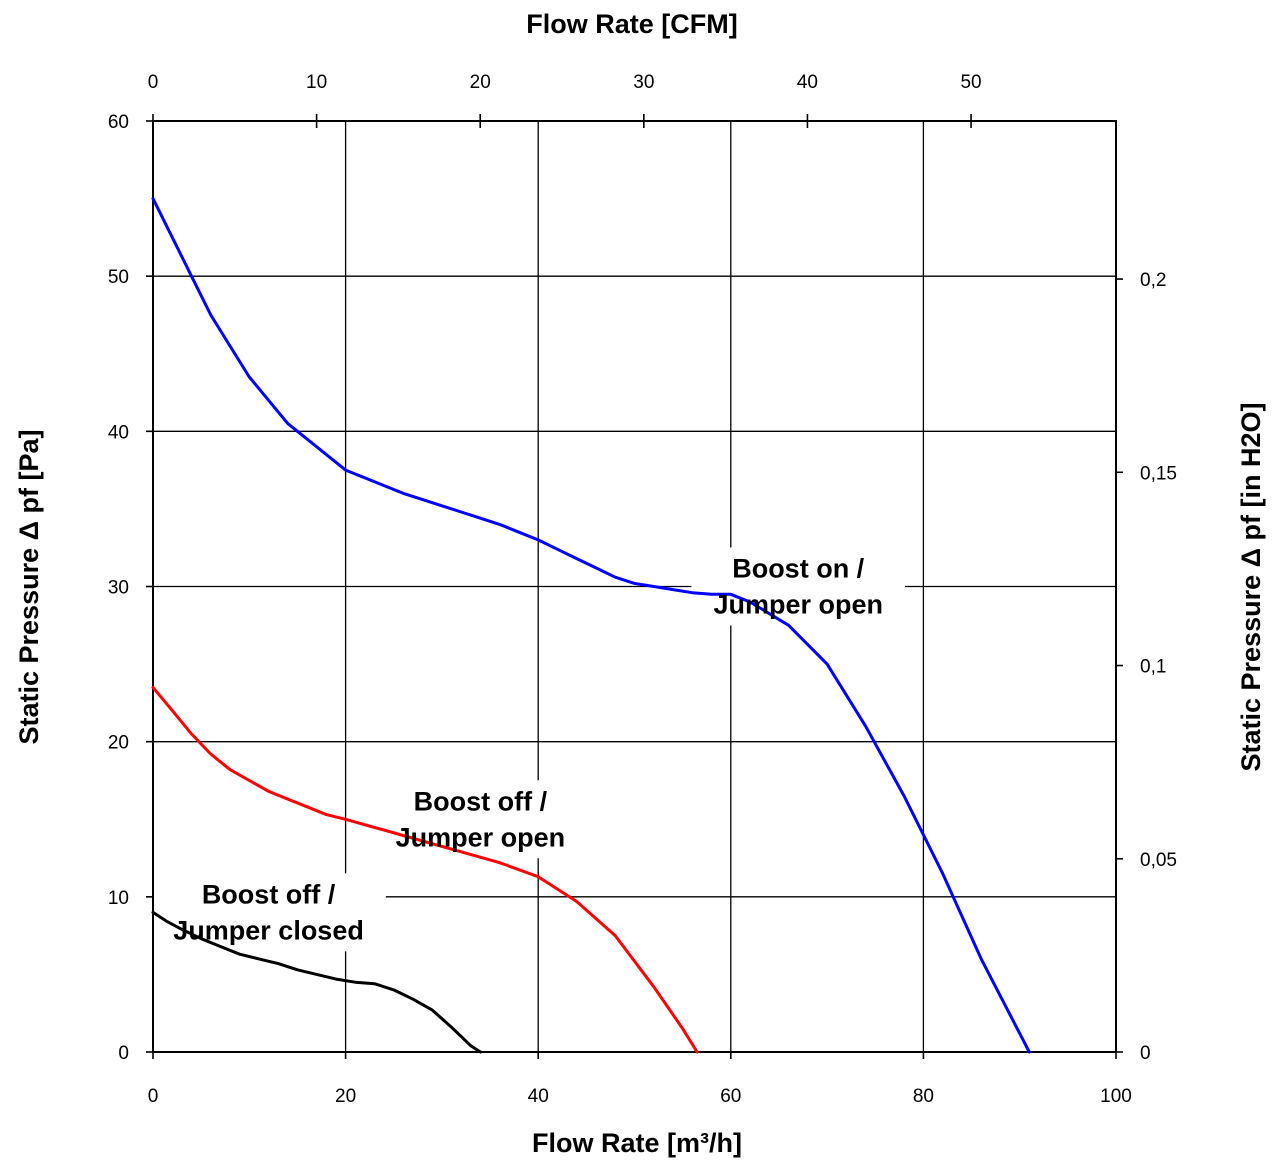  What do you see at coordinates (29, 586) in the screenshot?
I see `y-axis-title: Static Pressure Δ pf [Pa]` at bounding box center [29, 586].